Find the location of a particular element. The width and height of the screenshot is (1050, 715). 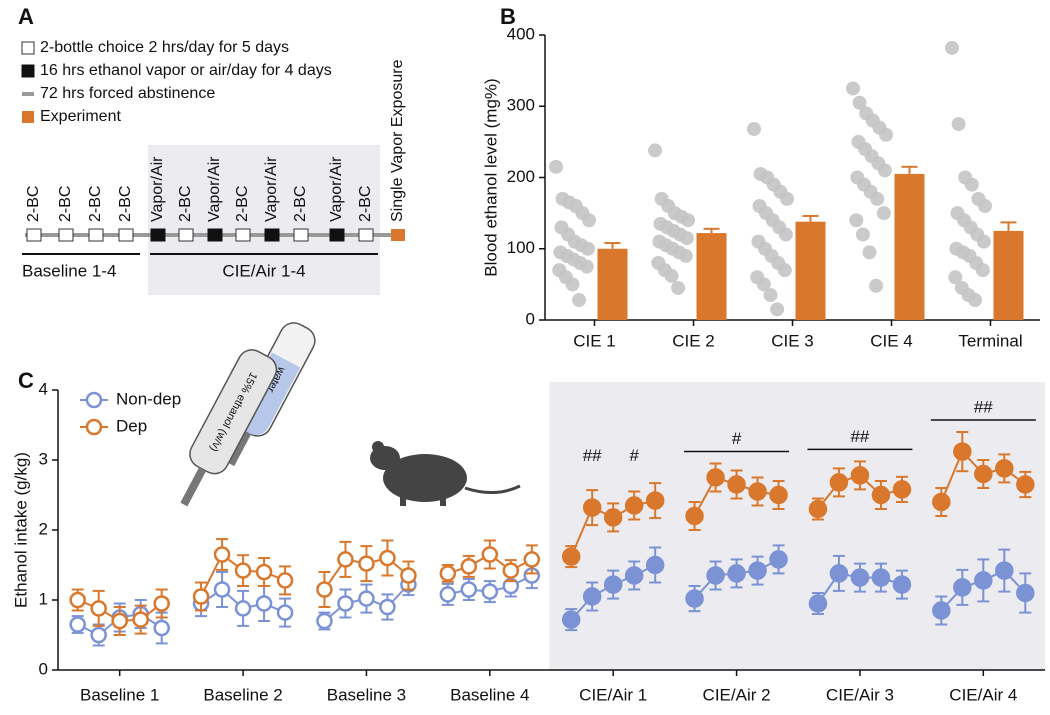

x-tick-label: CIE 1 is located at coordinates (594, 340).